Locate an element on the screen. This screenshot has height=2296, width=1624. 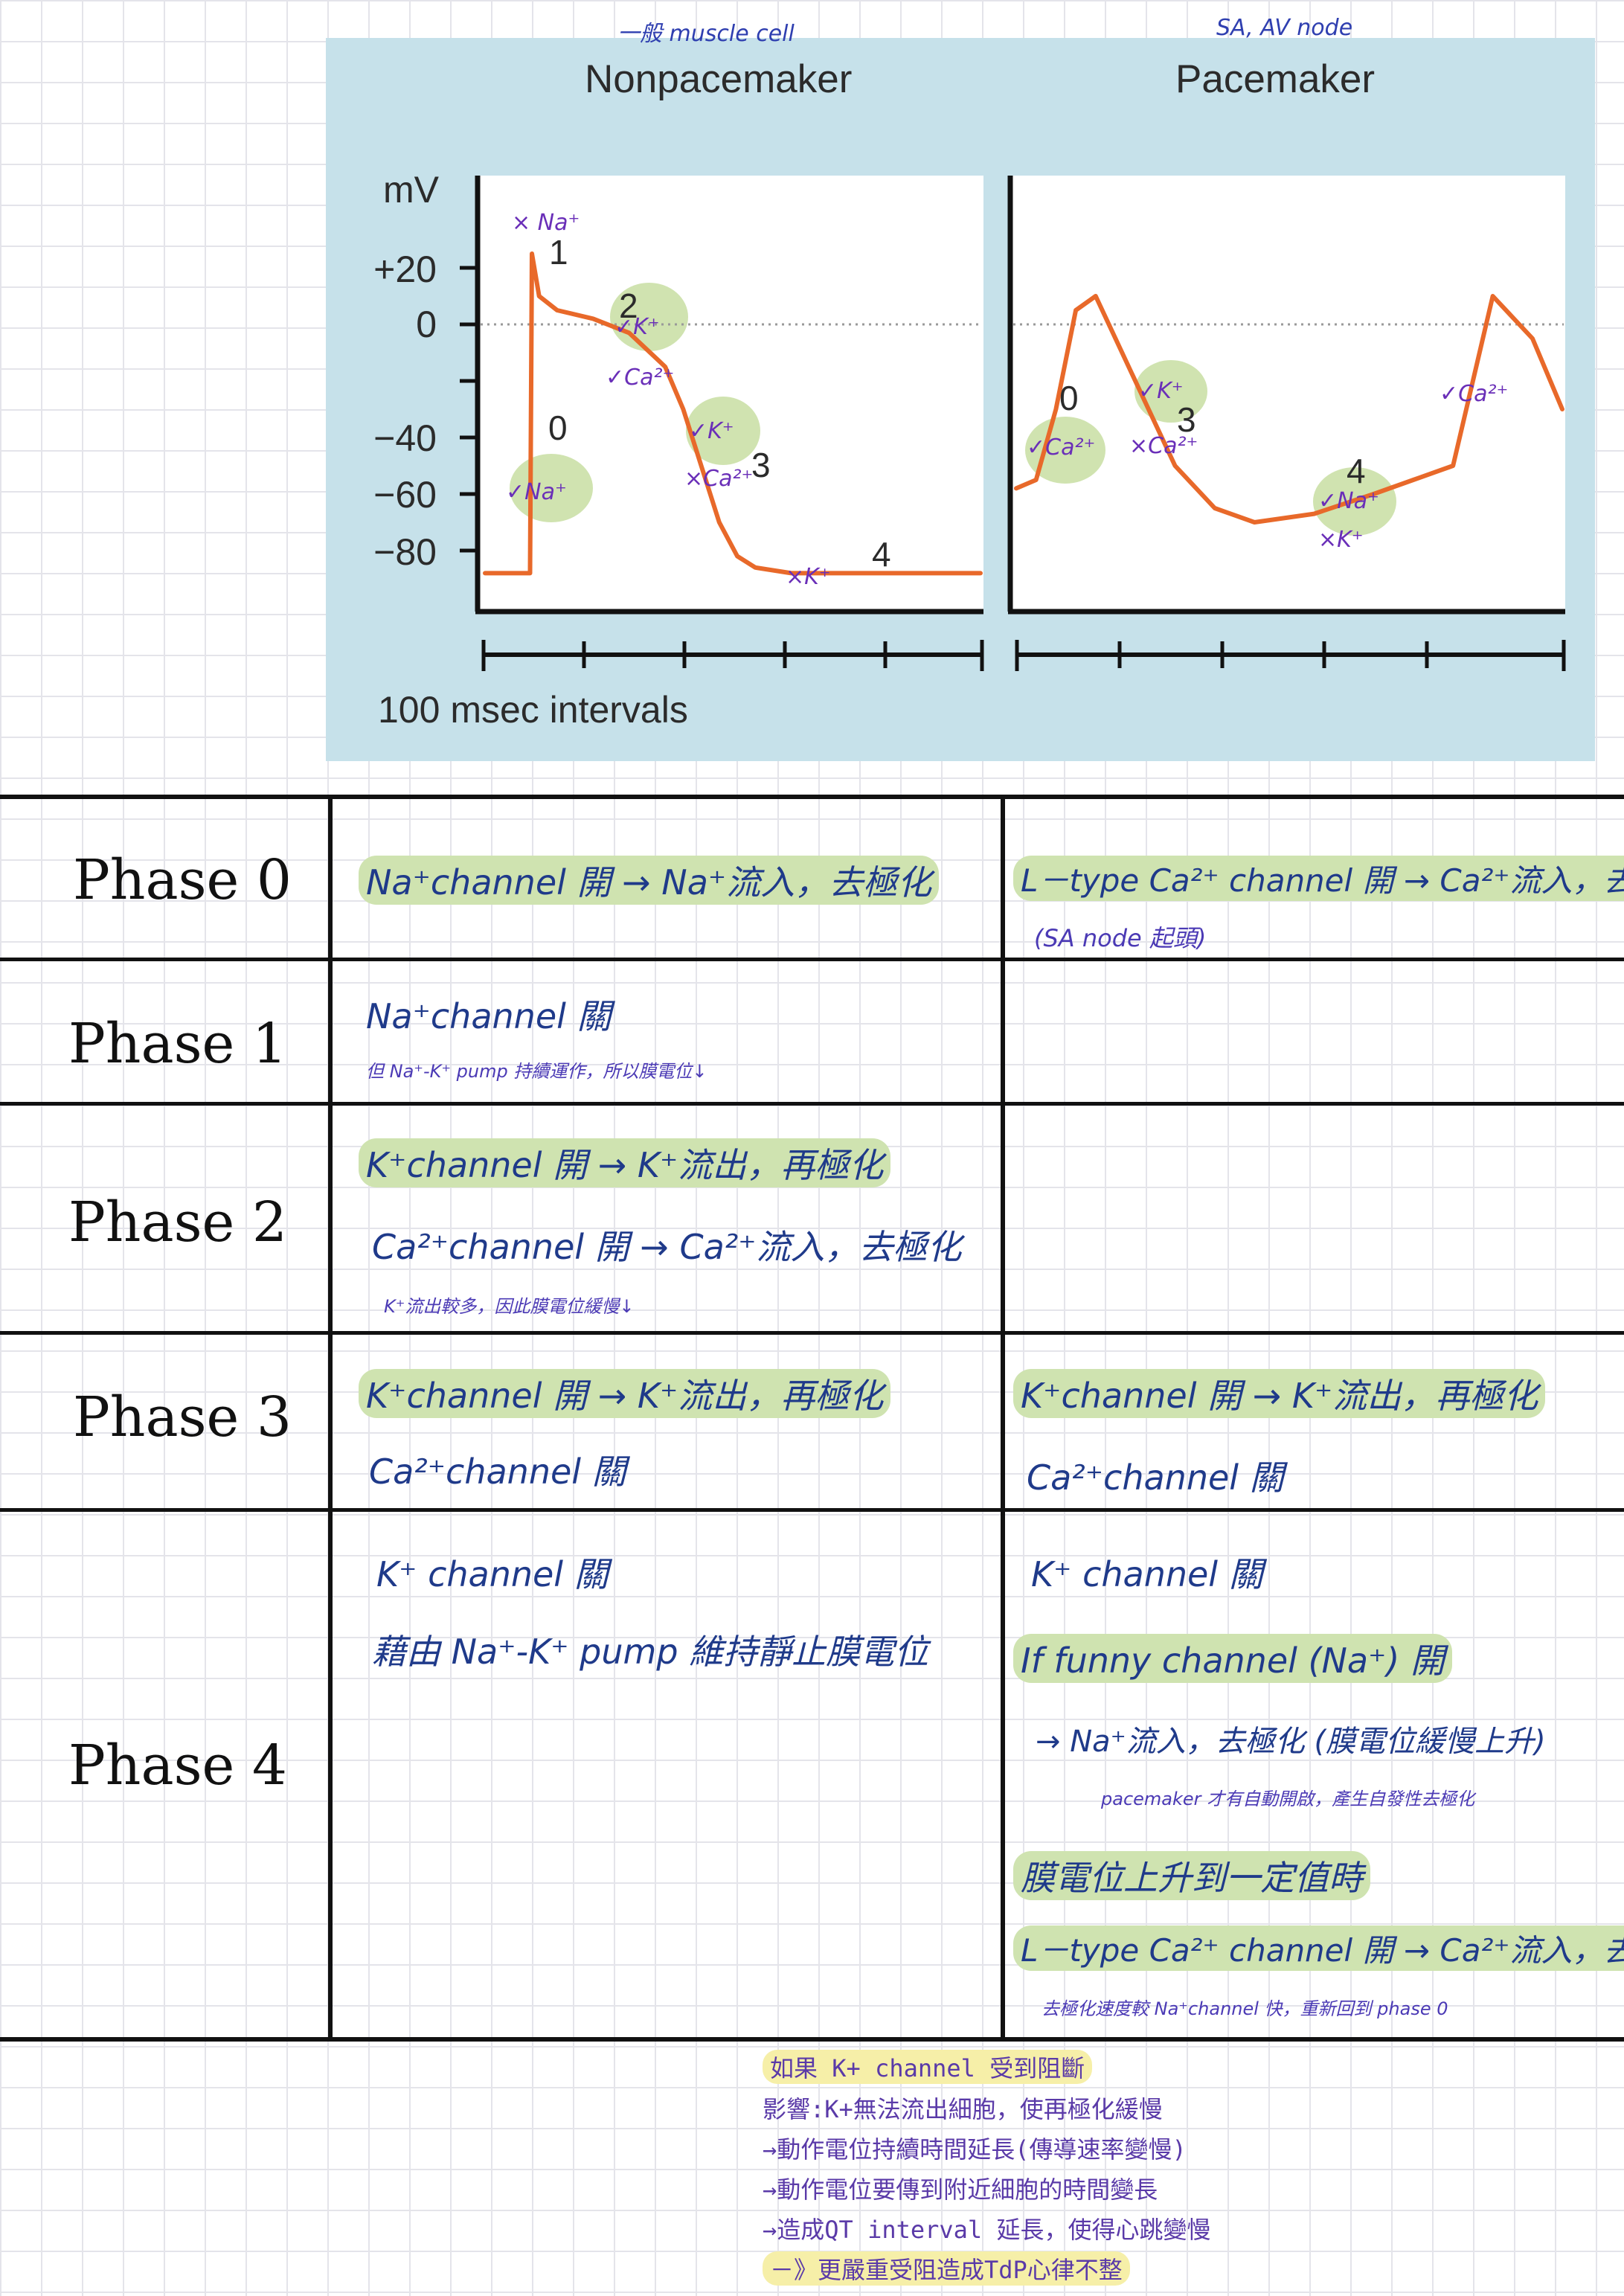
phase-label: Phase 0 is located at coordinates (183, 880).